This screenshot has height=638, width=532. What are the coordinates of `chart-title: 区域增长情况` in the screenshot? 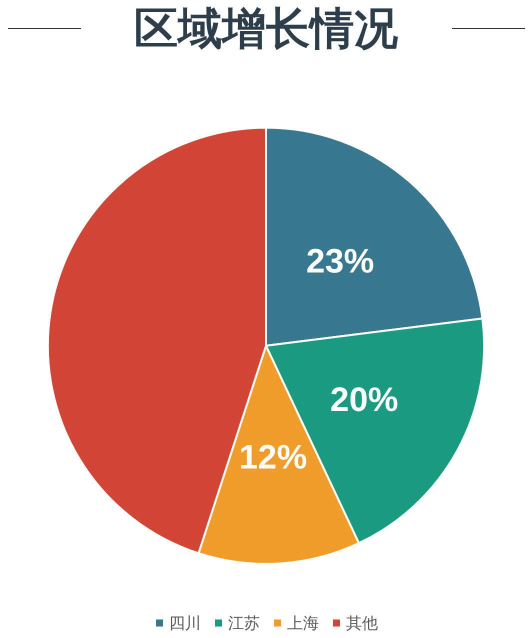 It's located at (266, 29).